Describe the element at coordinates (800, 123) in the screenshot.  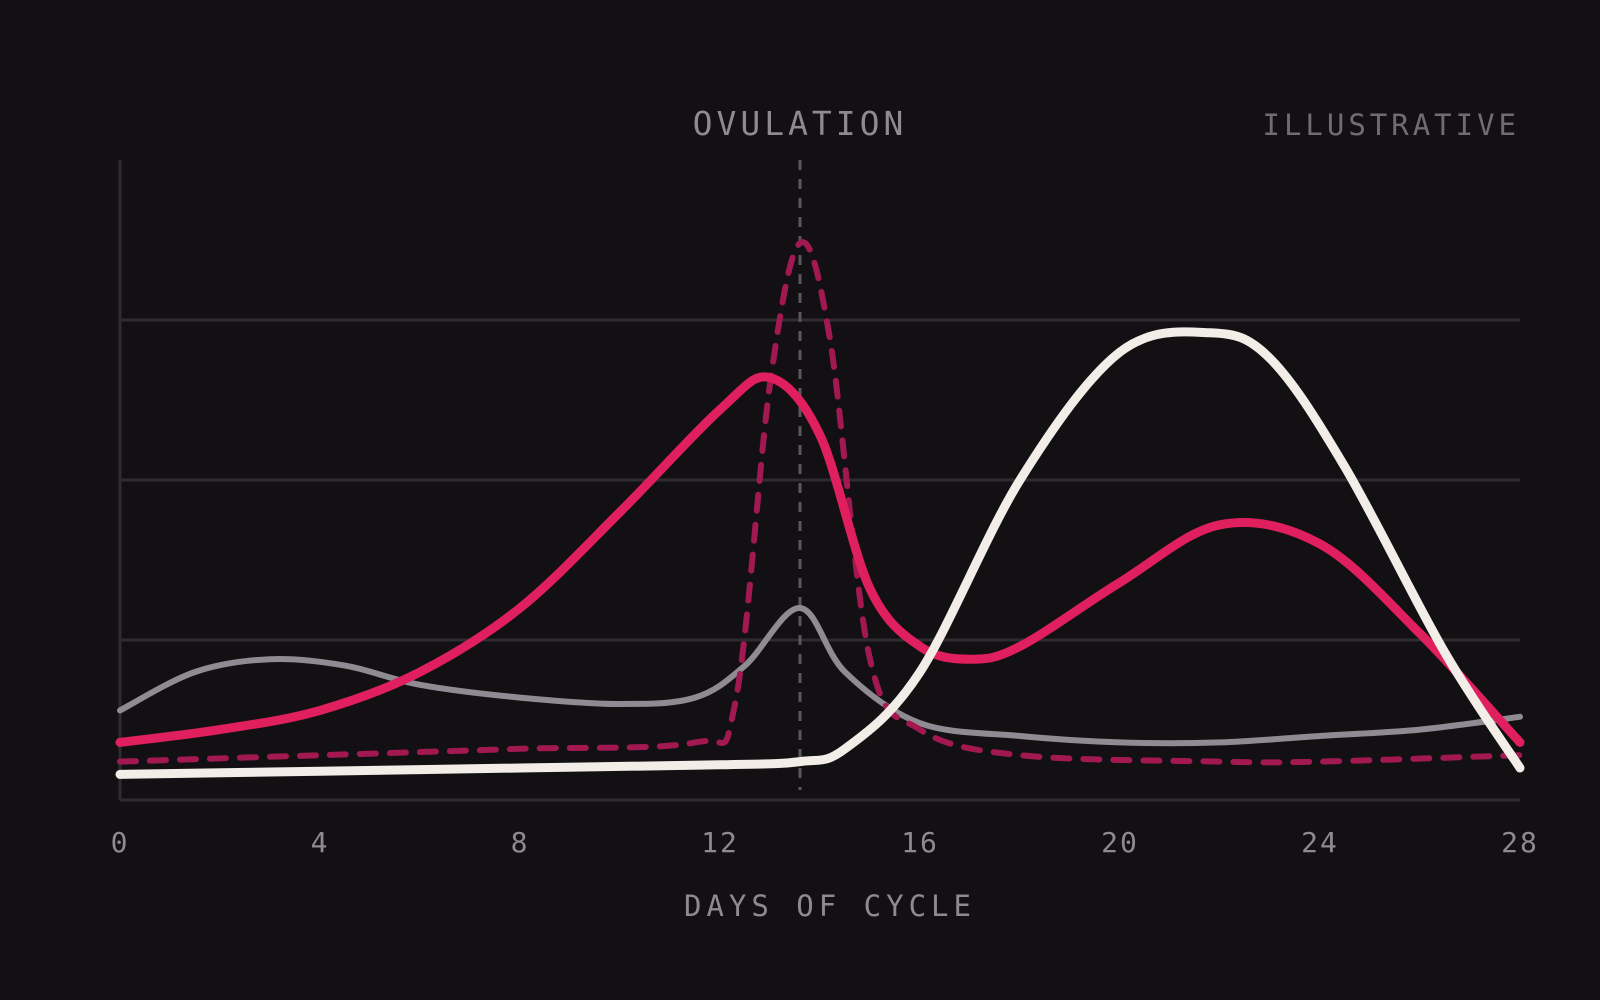
I see `ovulation-label: OVULATION` at that location.